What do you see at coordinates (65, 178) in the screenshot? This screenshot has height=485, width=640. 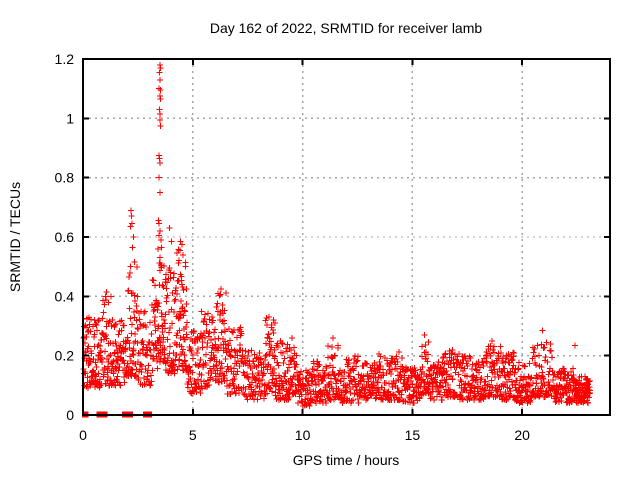 I see `y-tick-label: 0.8` at bounding box center [65, 178].